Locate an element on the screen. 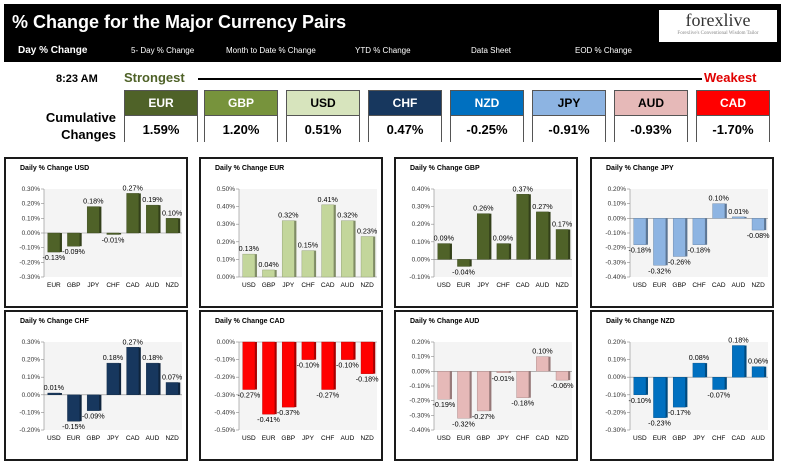 The height and width of the screenshot is (463, 785). data-label: 0.04% is located at coordinates (268, 264).